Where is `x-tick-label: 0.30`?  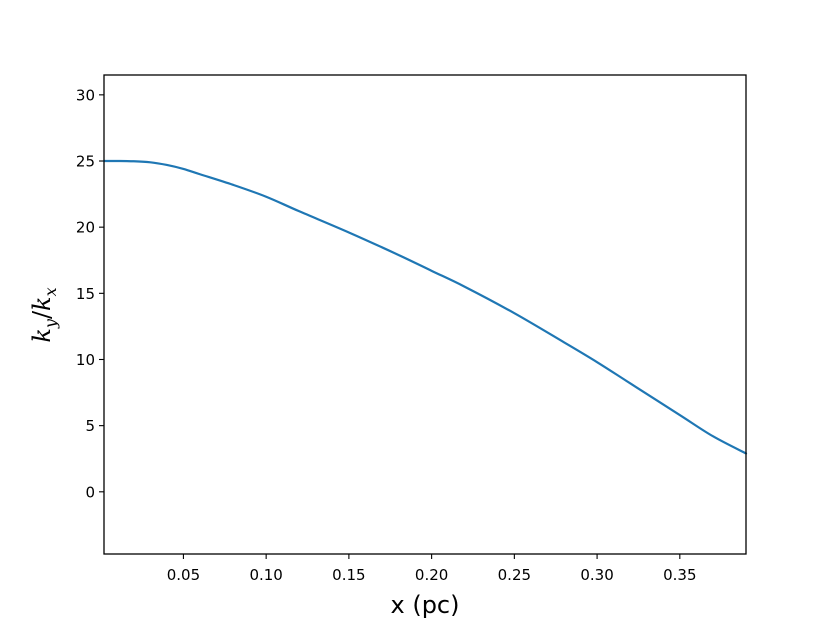
x-tick-label: 0.30 is located at coordinates (596, 575).